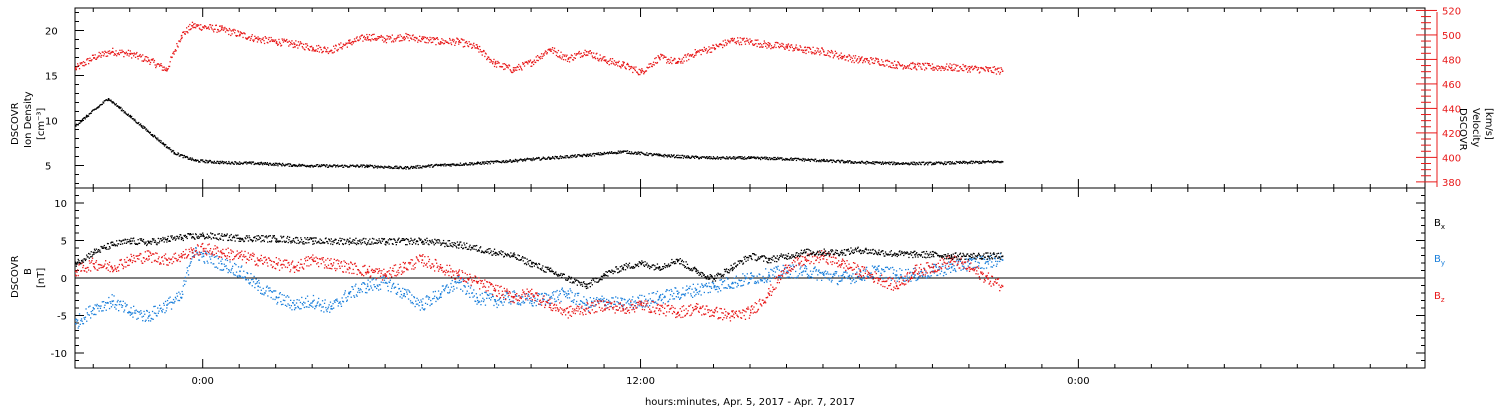  What do you see at coordinates (659, 297) in the screenshot?
I see `by-anchor-point` at bounding box center [659, 297].